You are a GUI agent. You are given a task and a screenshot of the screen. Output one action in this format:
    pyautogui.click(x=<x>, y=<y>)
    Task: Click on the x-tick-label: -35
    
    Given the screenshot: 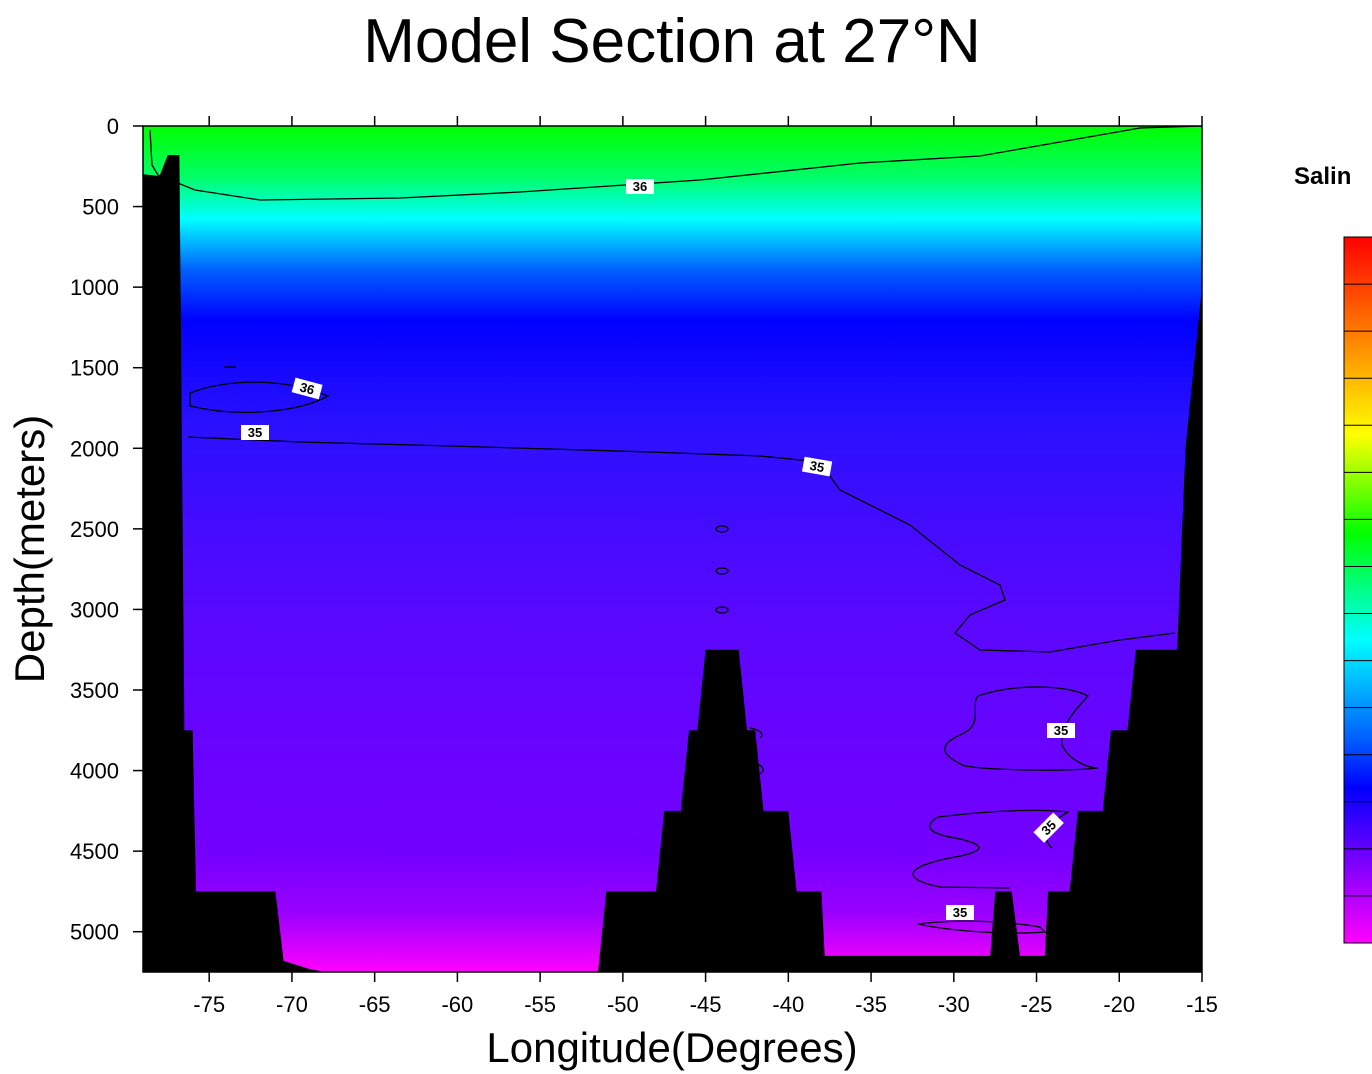 What is the action you would take?
    pyautogui.click(x=871, y=1004)
    